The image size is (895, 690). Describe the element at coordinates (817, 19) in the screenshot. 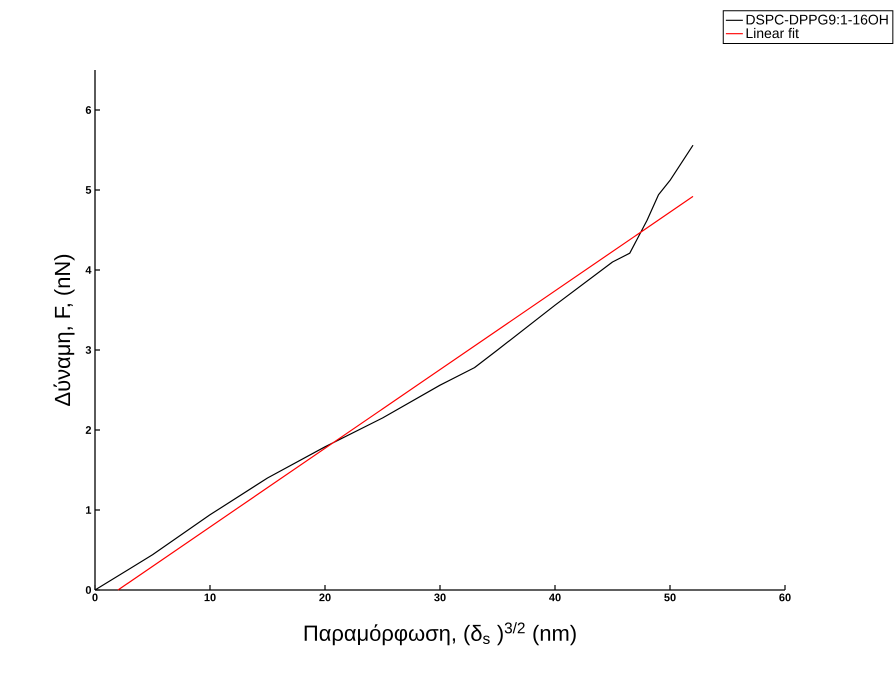

I see `legend-label: DSPC-DPPG9:1-16OH` at that location.